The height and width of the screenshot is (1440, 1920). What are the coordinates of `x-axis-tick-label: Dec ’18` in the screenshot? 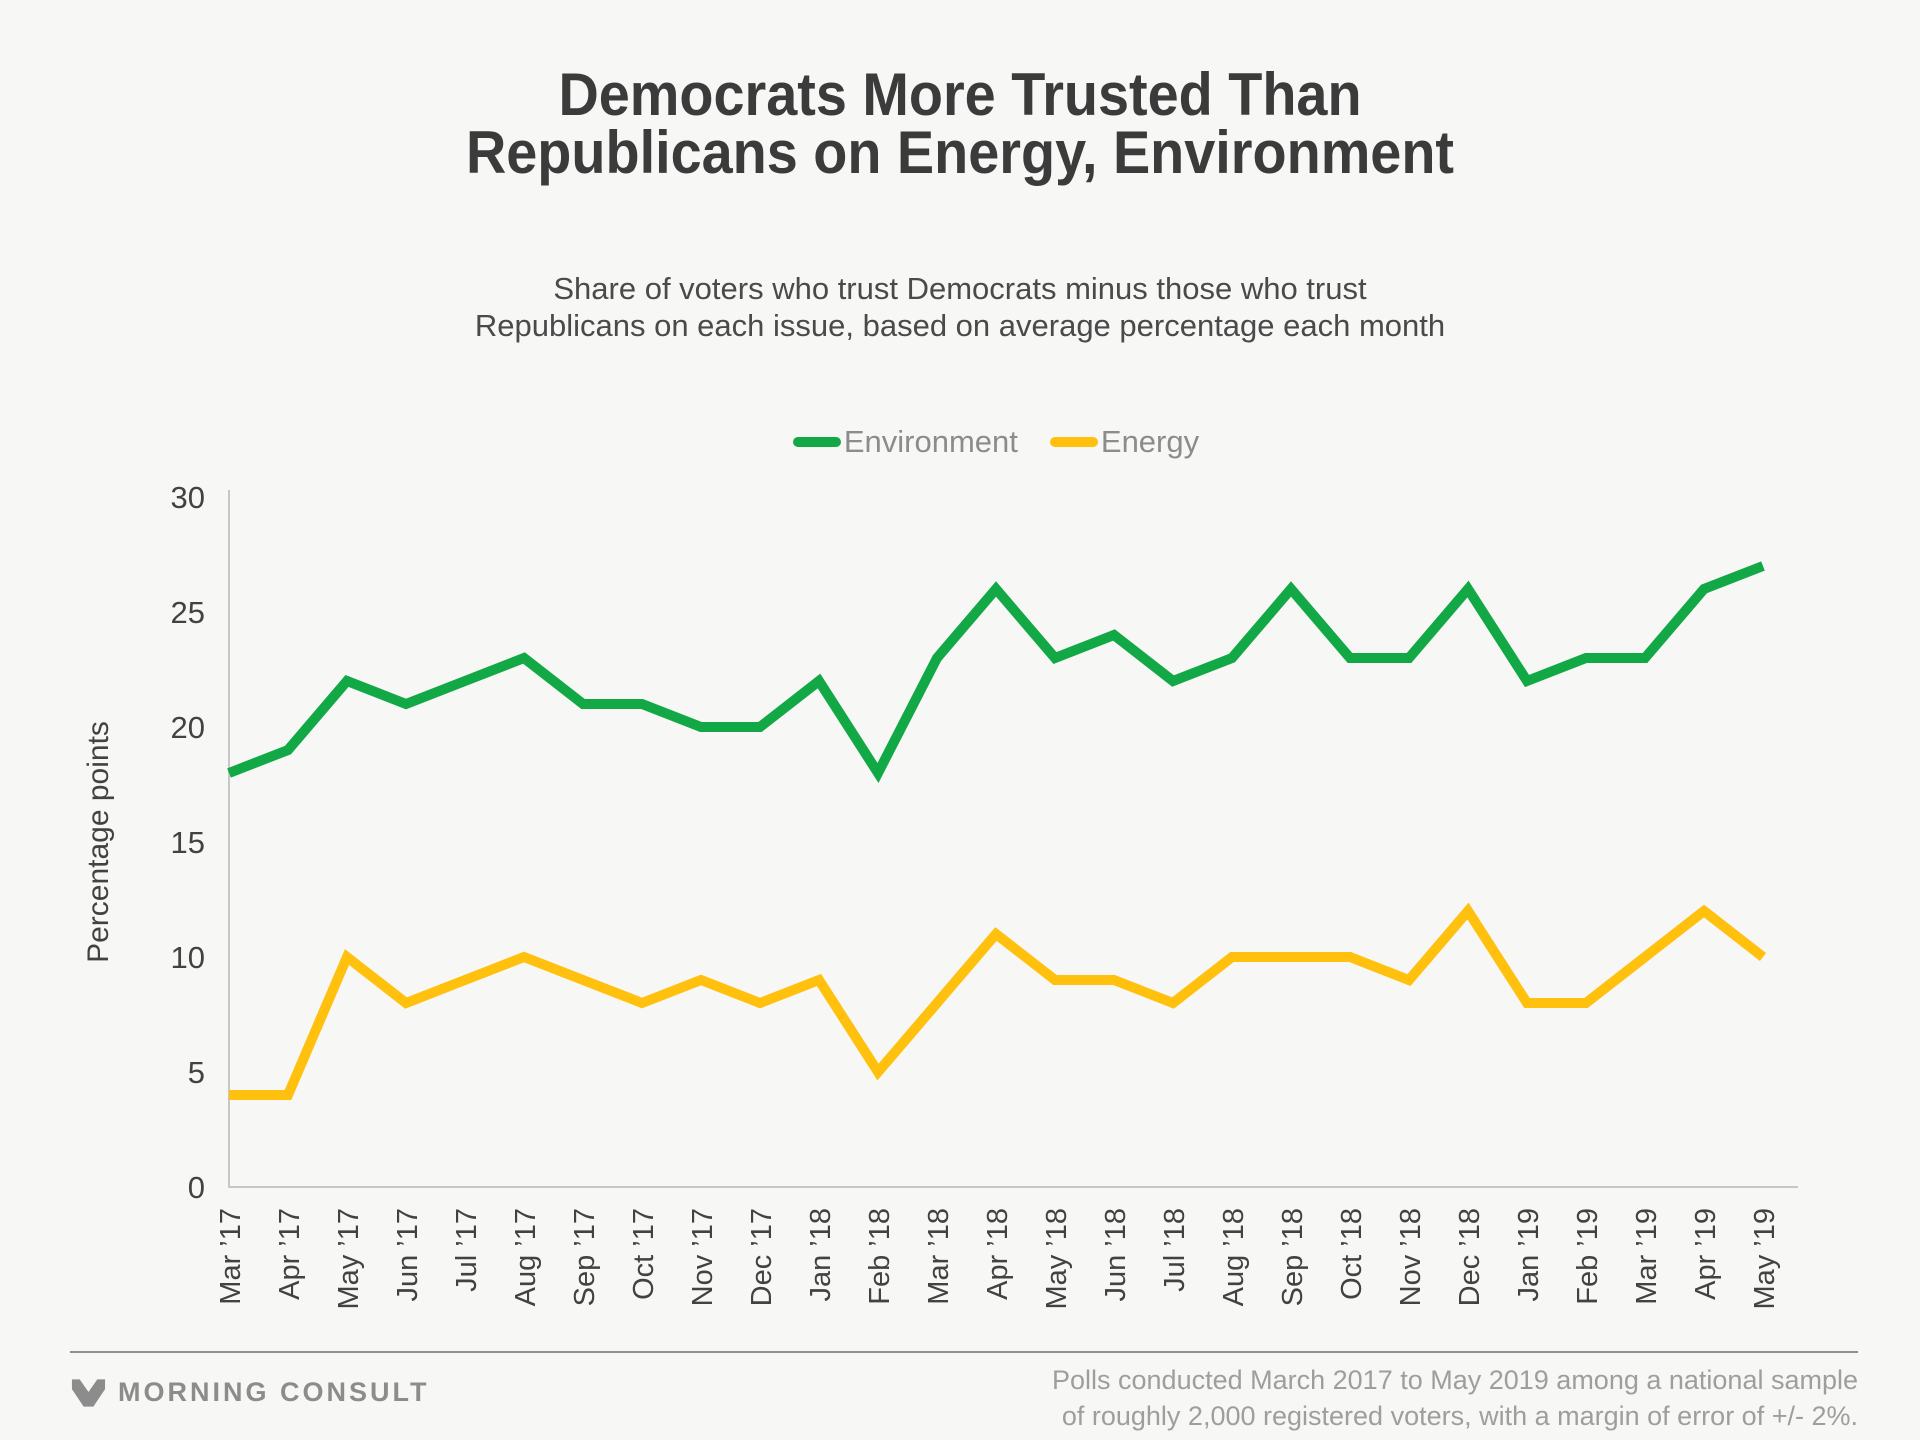 It's located at (1470, 1257).